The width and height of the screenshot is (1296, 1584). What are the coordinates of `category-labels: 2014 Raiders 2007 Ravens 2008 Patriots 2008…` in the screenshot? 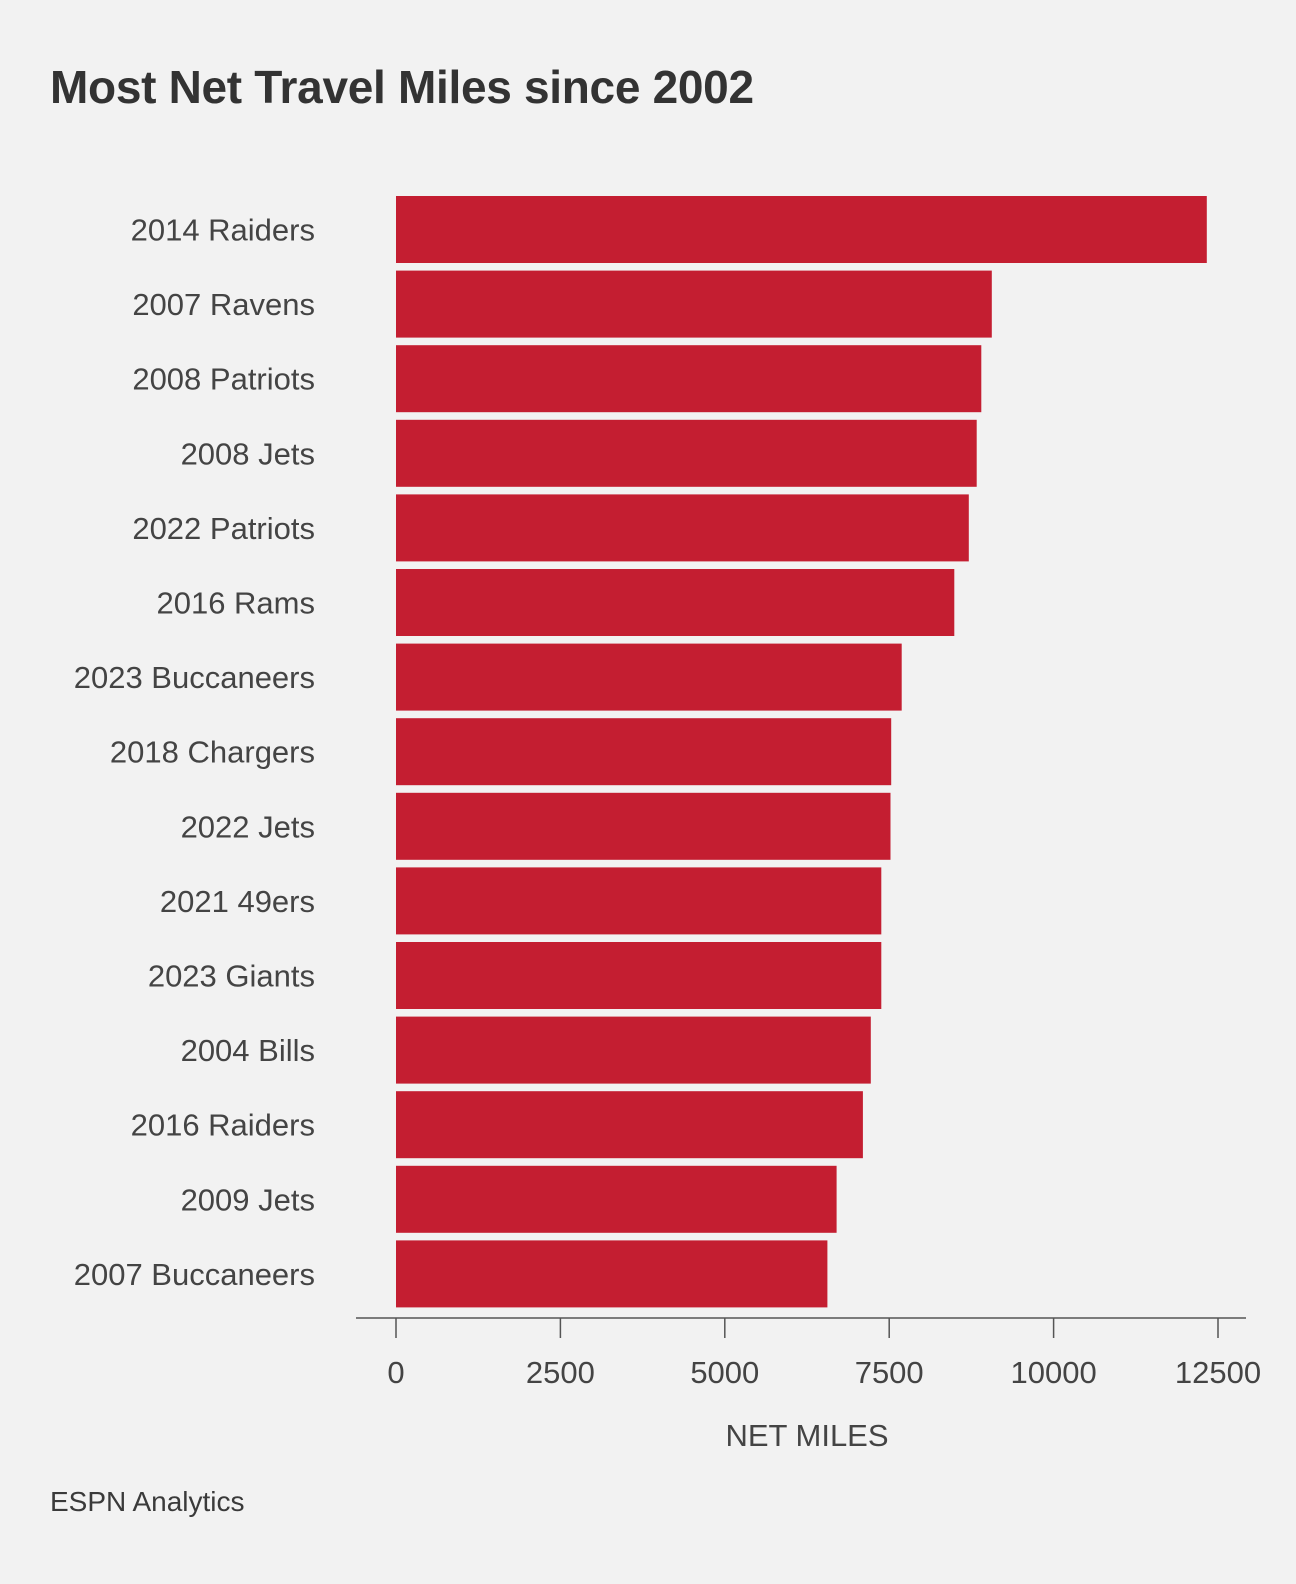 It's located at (194, 752).